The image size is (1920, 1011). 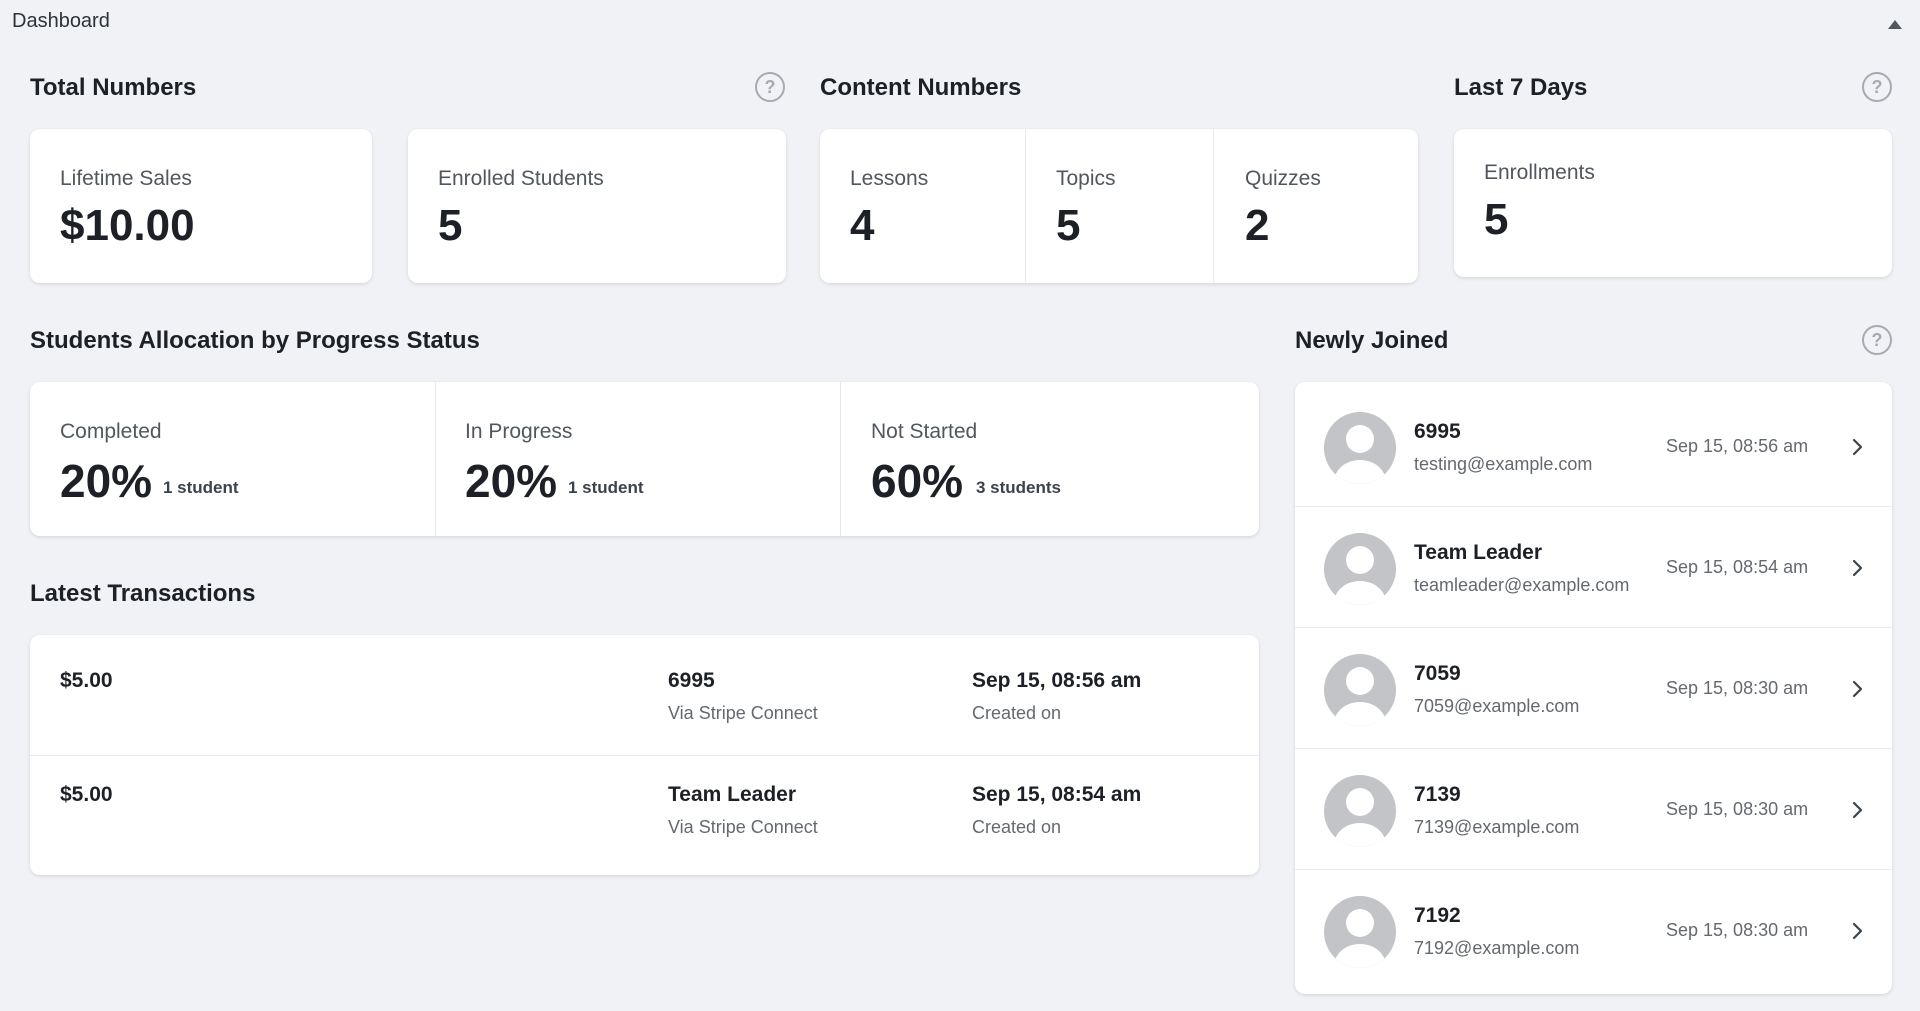 I want to click on not-started-percent: 60%, so click(x=917, y=481).